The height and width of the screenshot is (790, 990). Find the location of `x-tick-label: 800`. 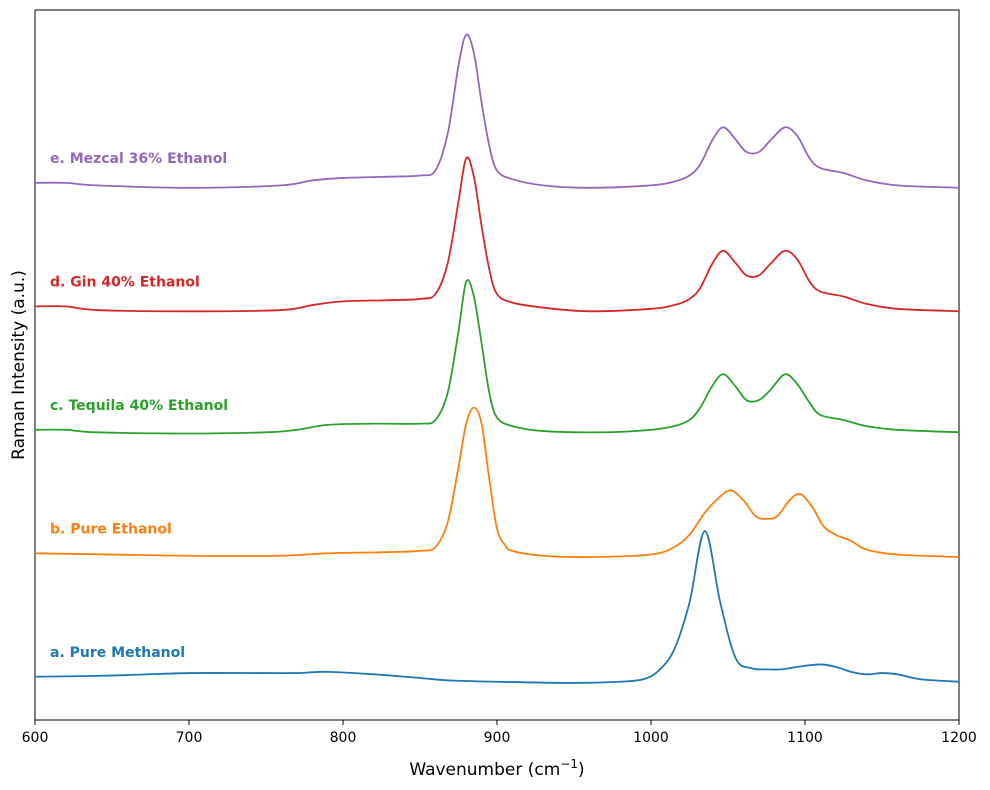

x-tick-label: 800 is located at coordinates (343, 738).